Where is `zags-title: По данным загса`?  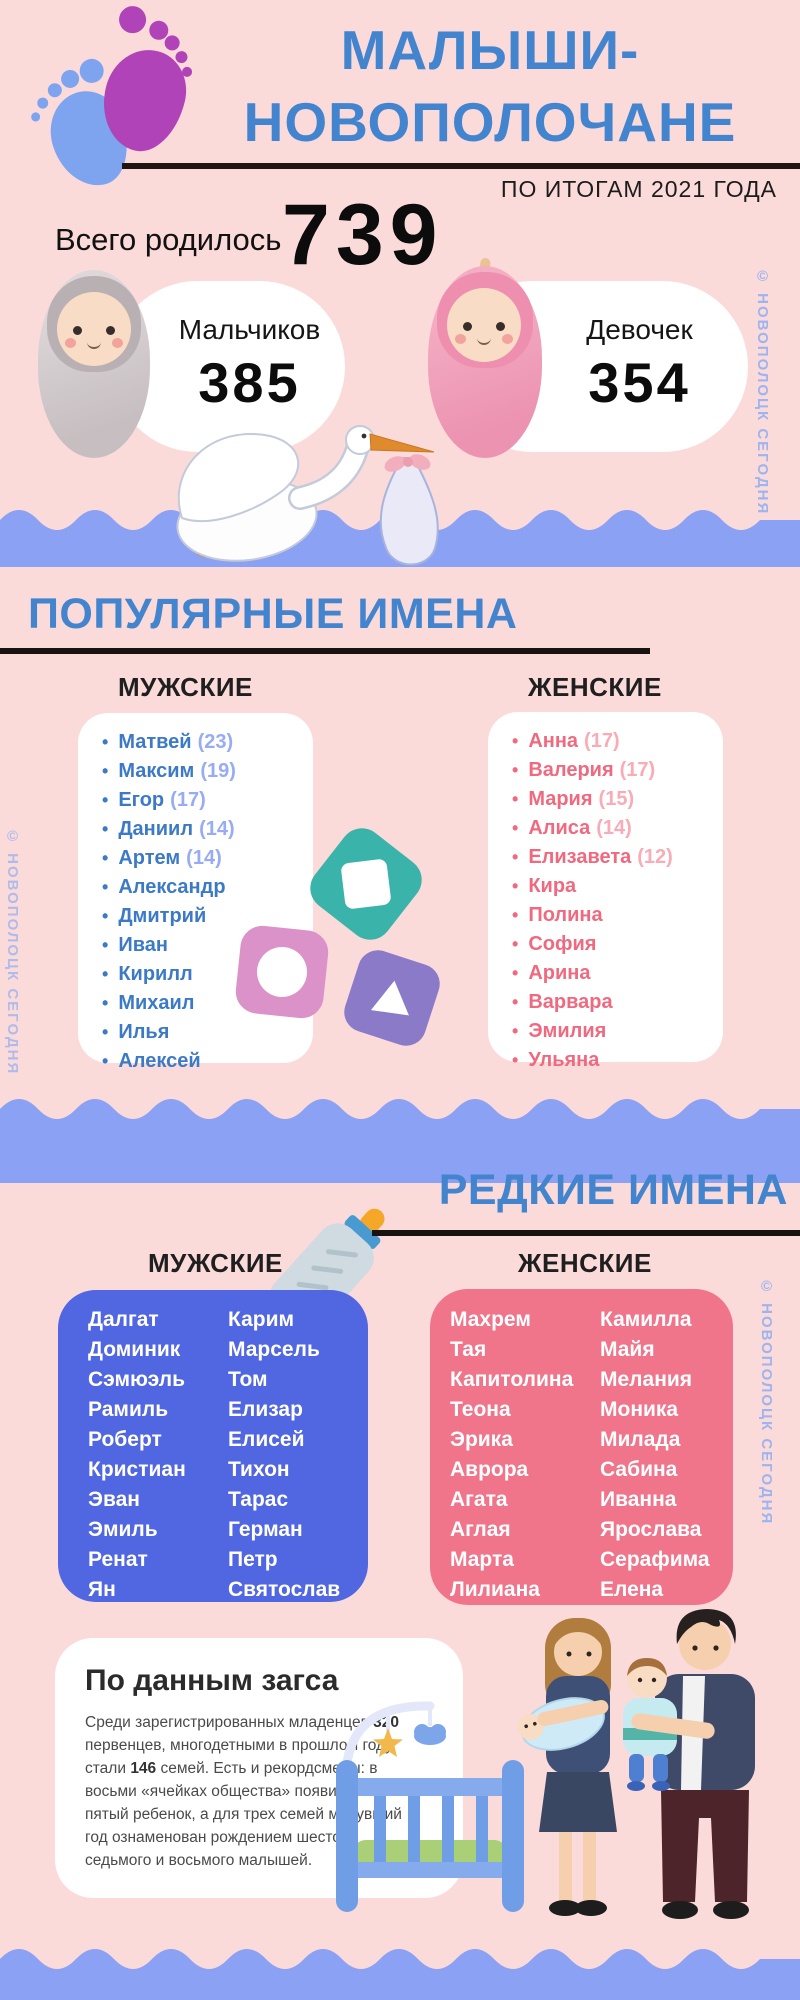 zags-title: По данным загса is located at coordinates (212, 1680).